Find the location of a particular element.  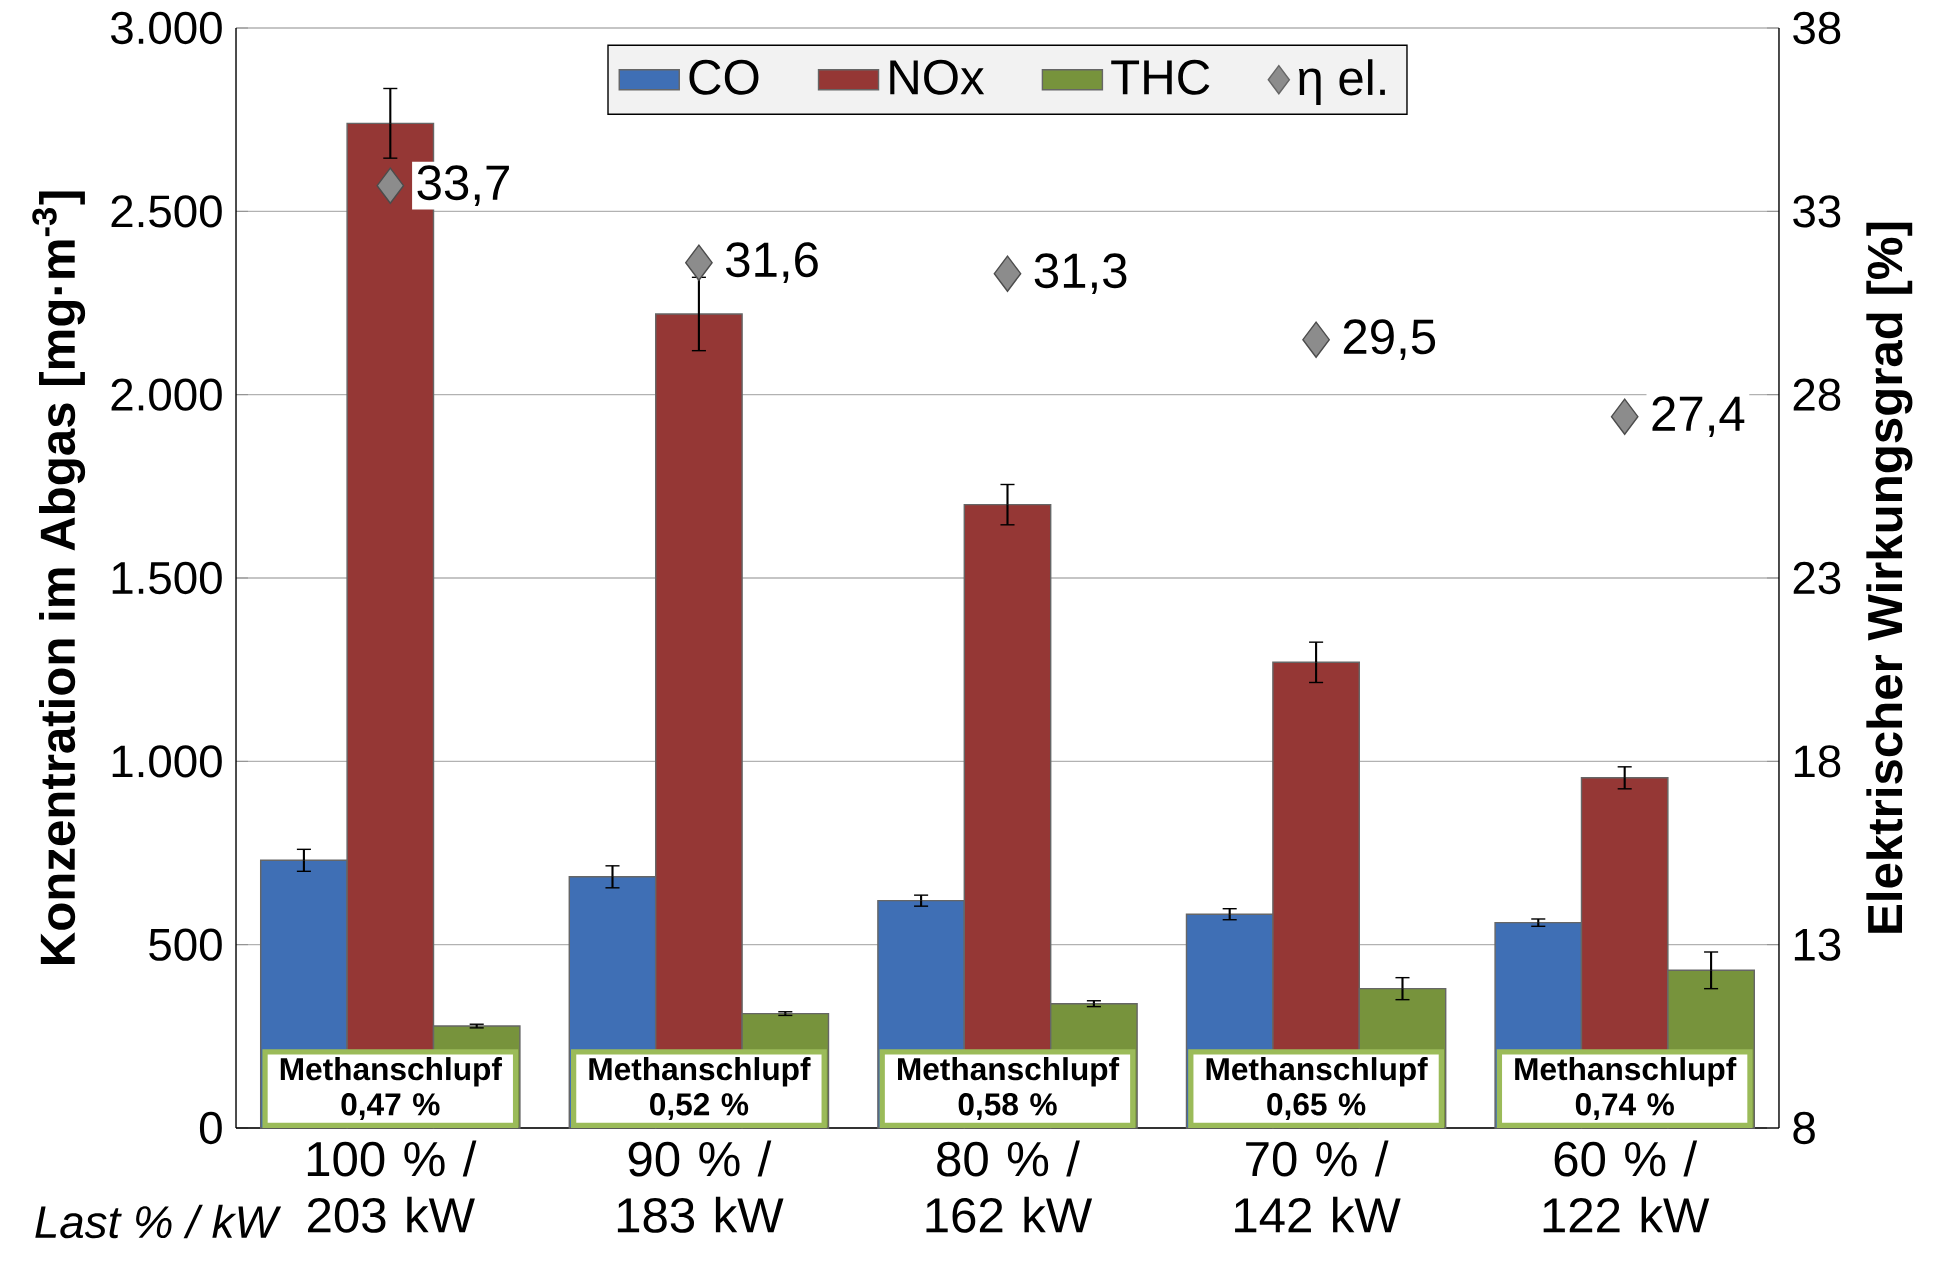

x-axis-title: Last % / kW is located at coordinates (158, 1221).